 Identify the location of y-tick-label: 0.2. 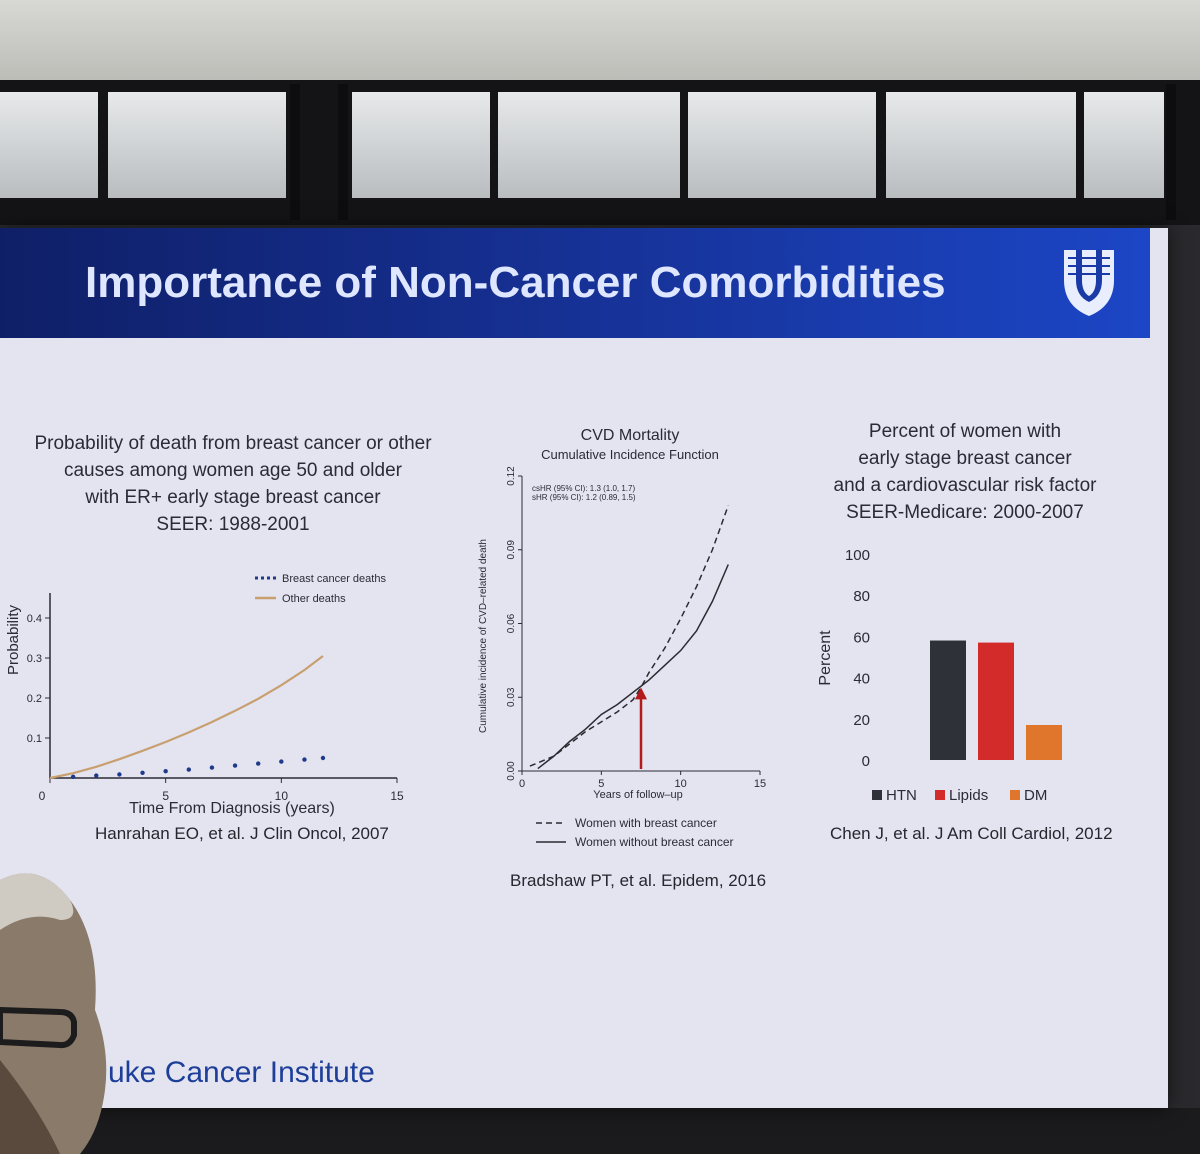
(34, 699).